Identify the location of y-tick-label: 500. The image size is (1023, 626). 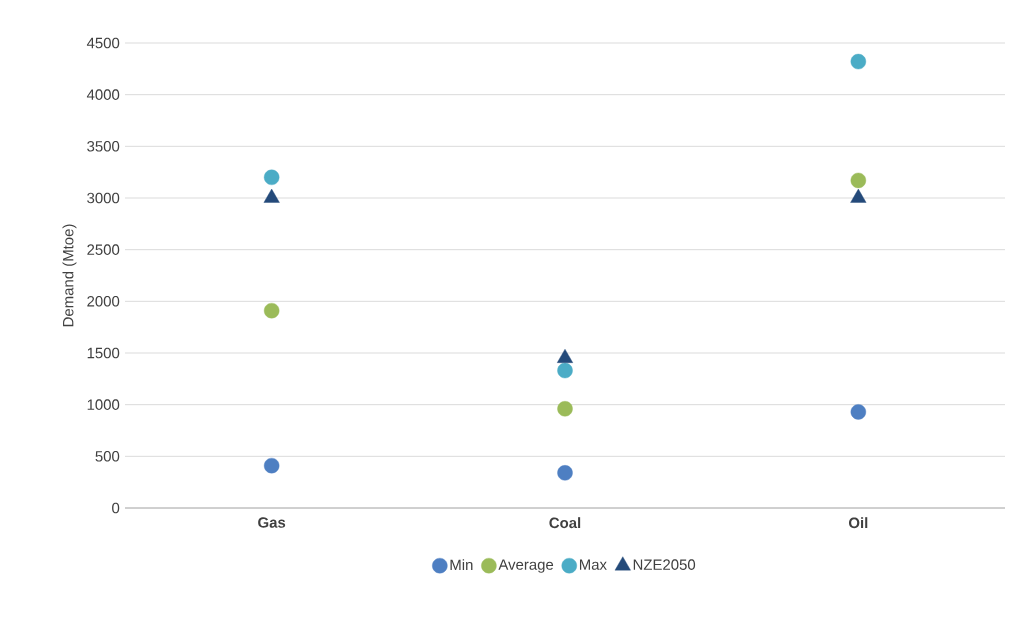
(107, 456).